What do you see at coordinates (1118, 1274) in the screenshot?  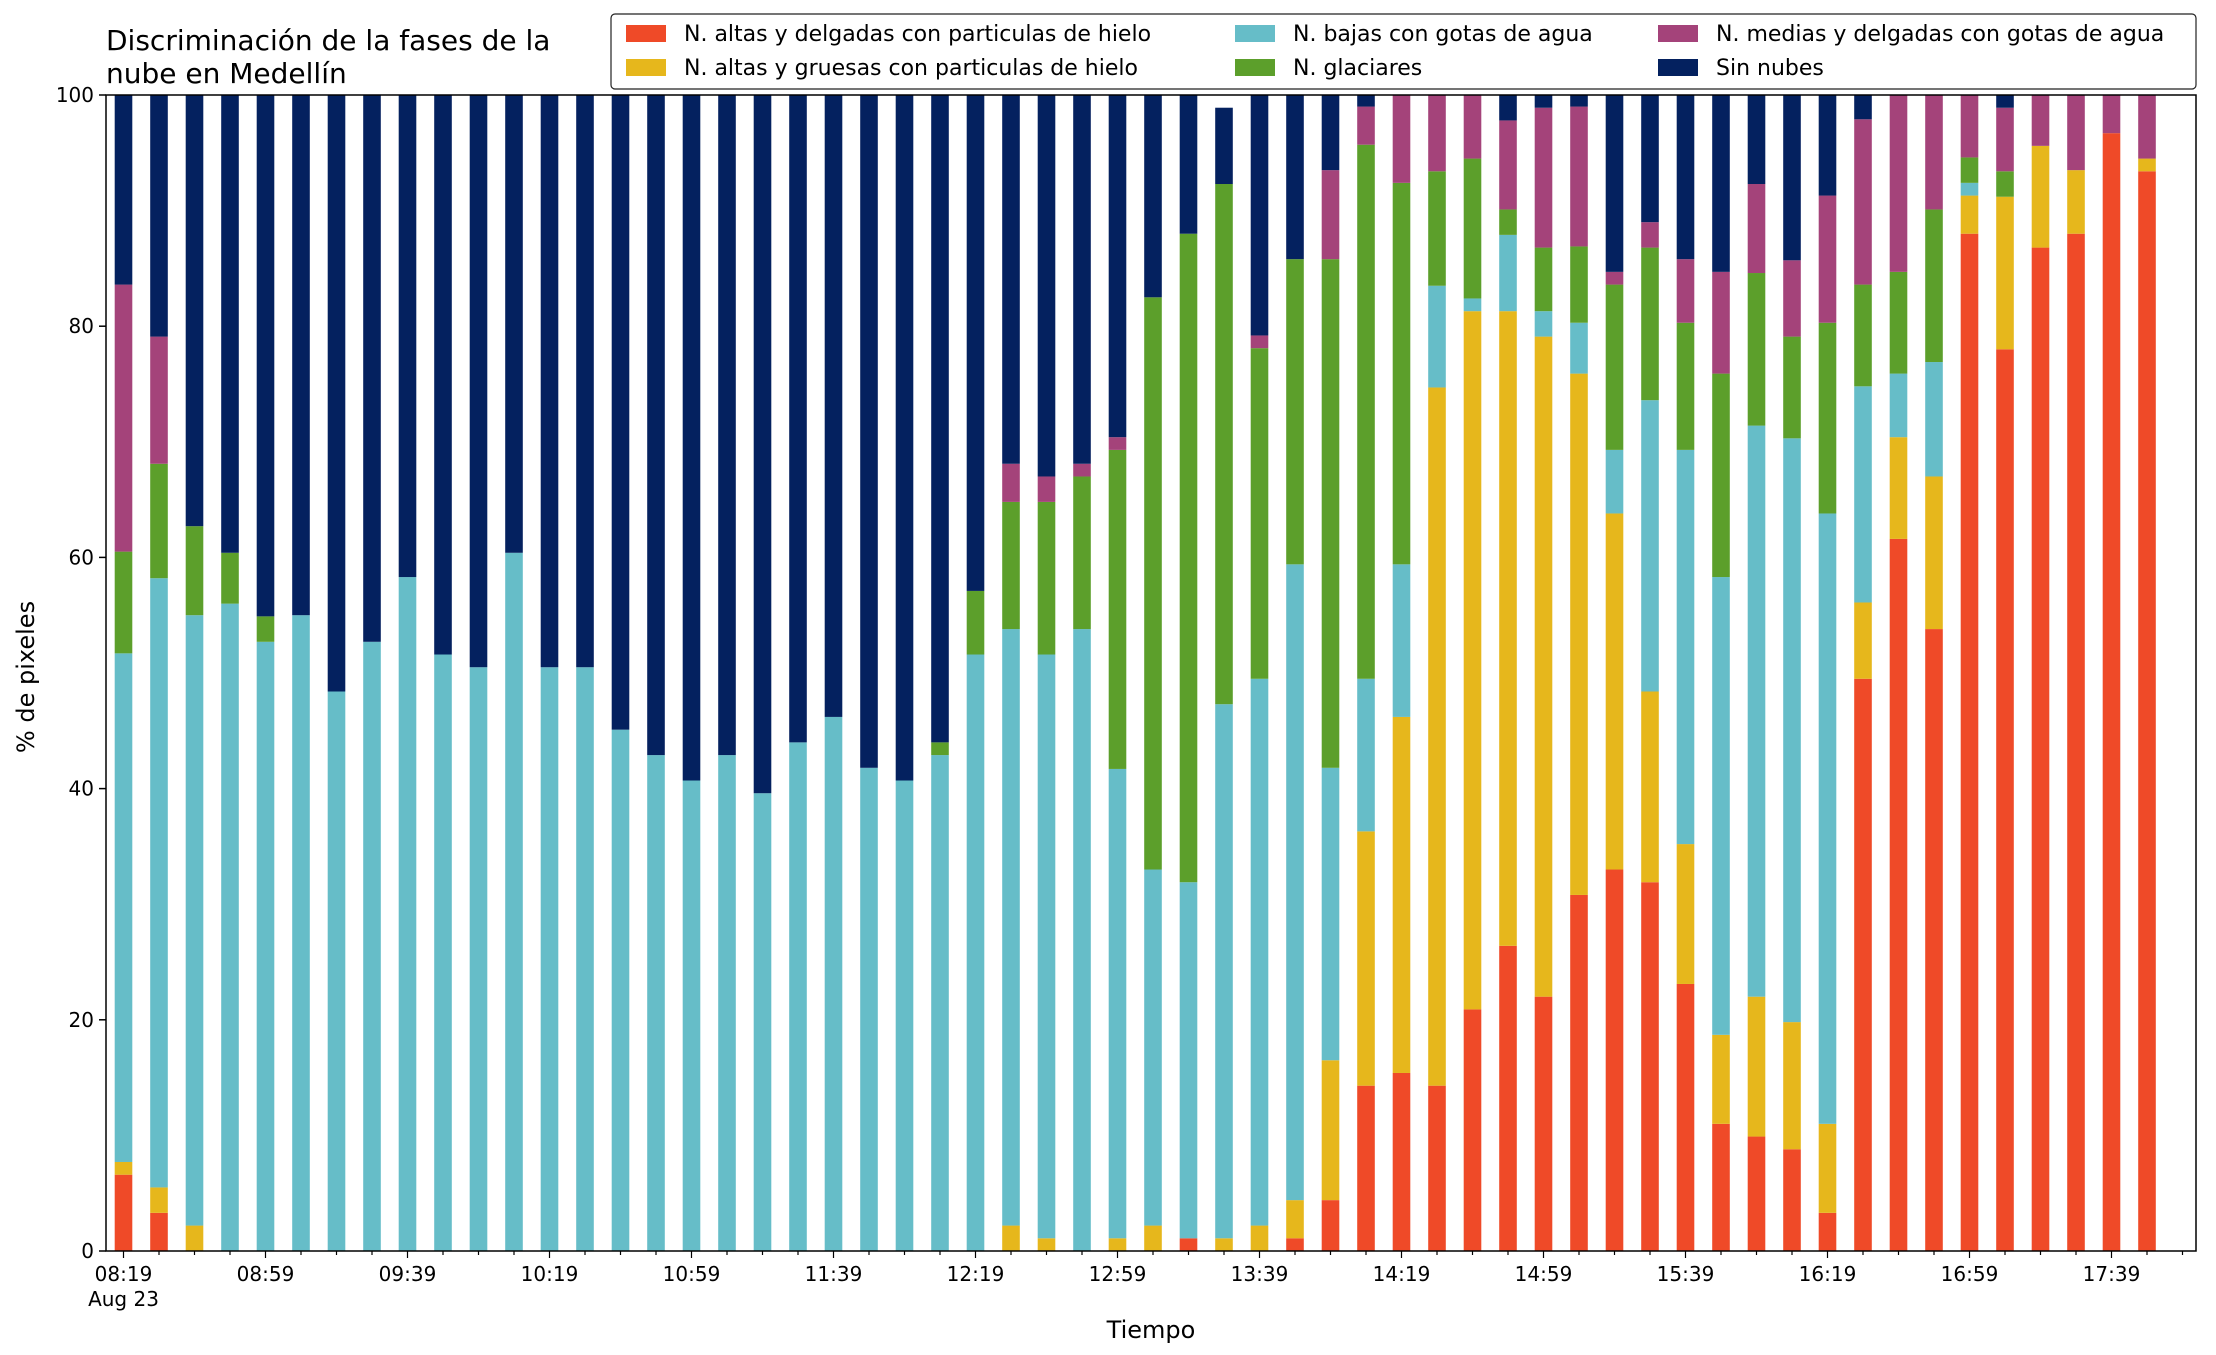 I see `x-tick-label: 12:59` at bounding box center [1118, 1274].